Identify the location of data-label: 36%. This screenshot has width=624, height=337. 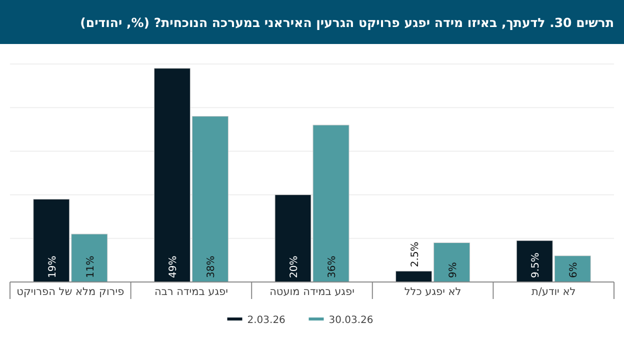
(332, 267).